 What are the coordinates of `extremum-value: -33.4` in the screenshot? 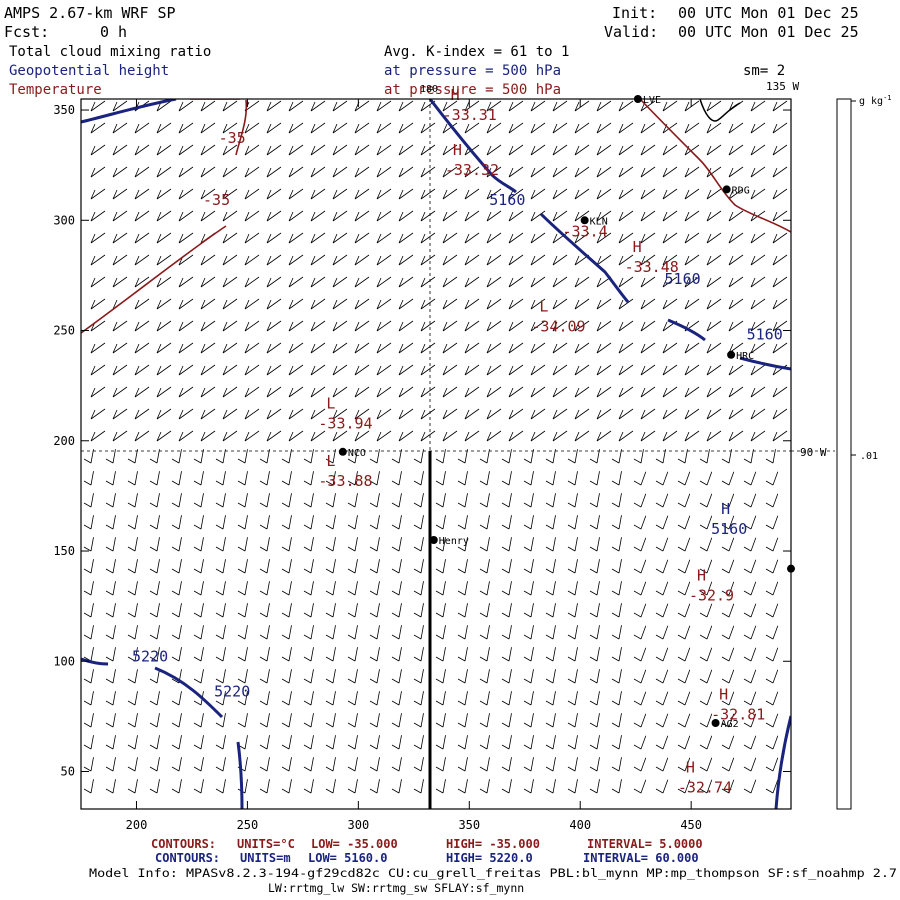 It's located at (584, 232).